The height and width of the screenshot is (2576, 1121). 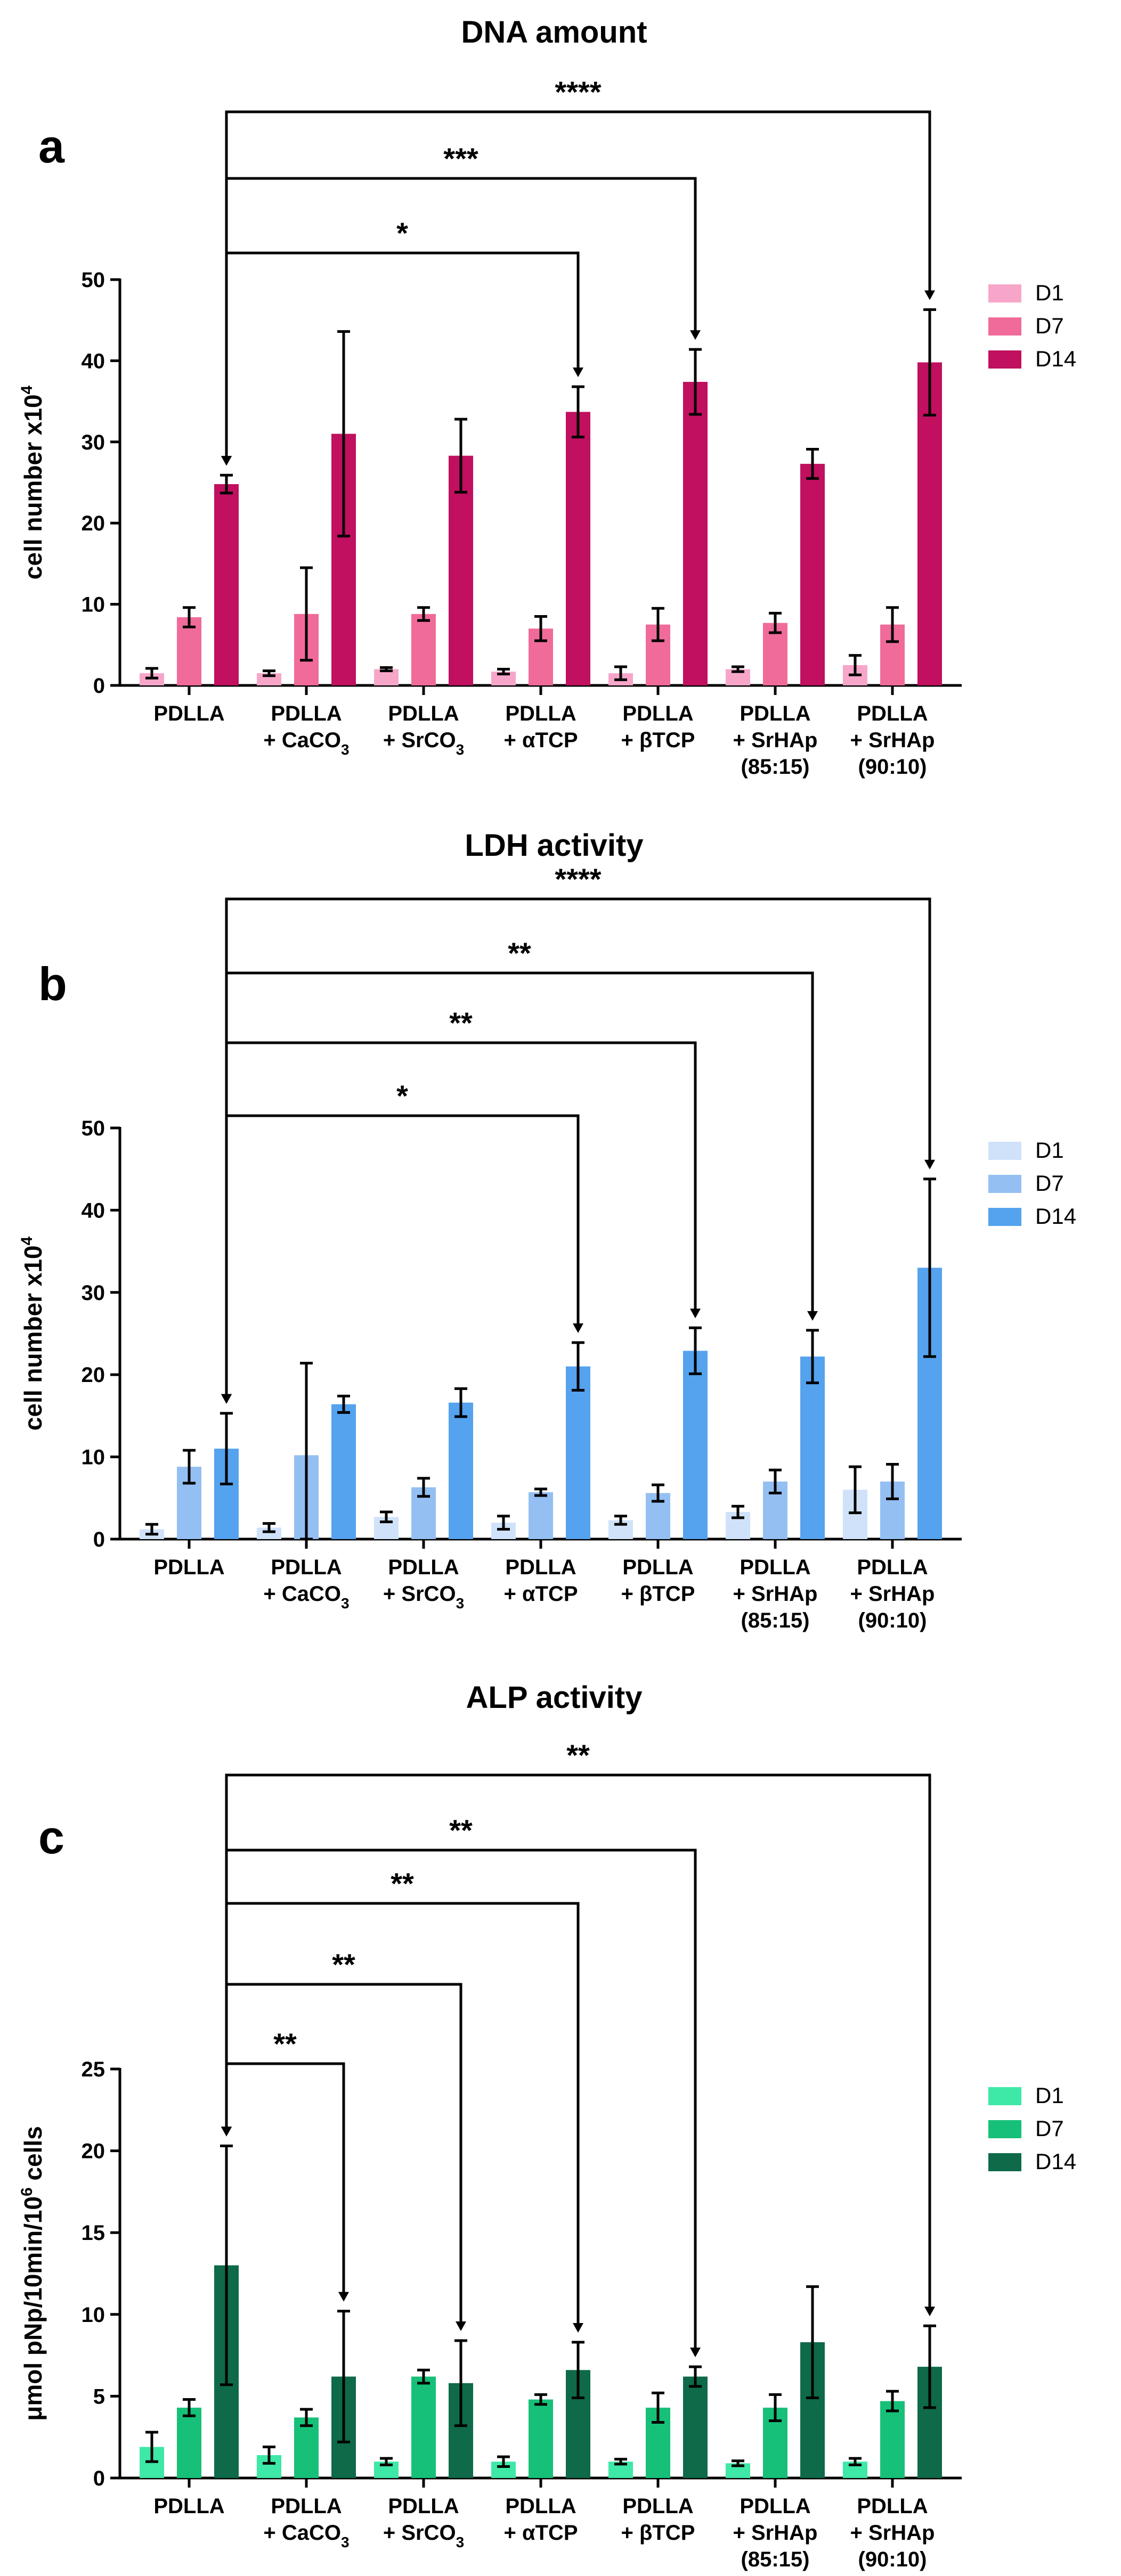 I want to click on significance-label: *, so click(x=402, y=233).